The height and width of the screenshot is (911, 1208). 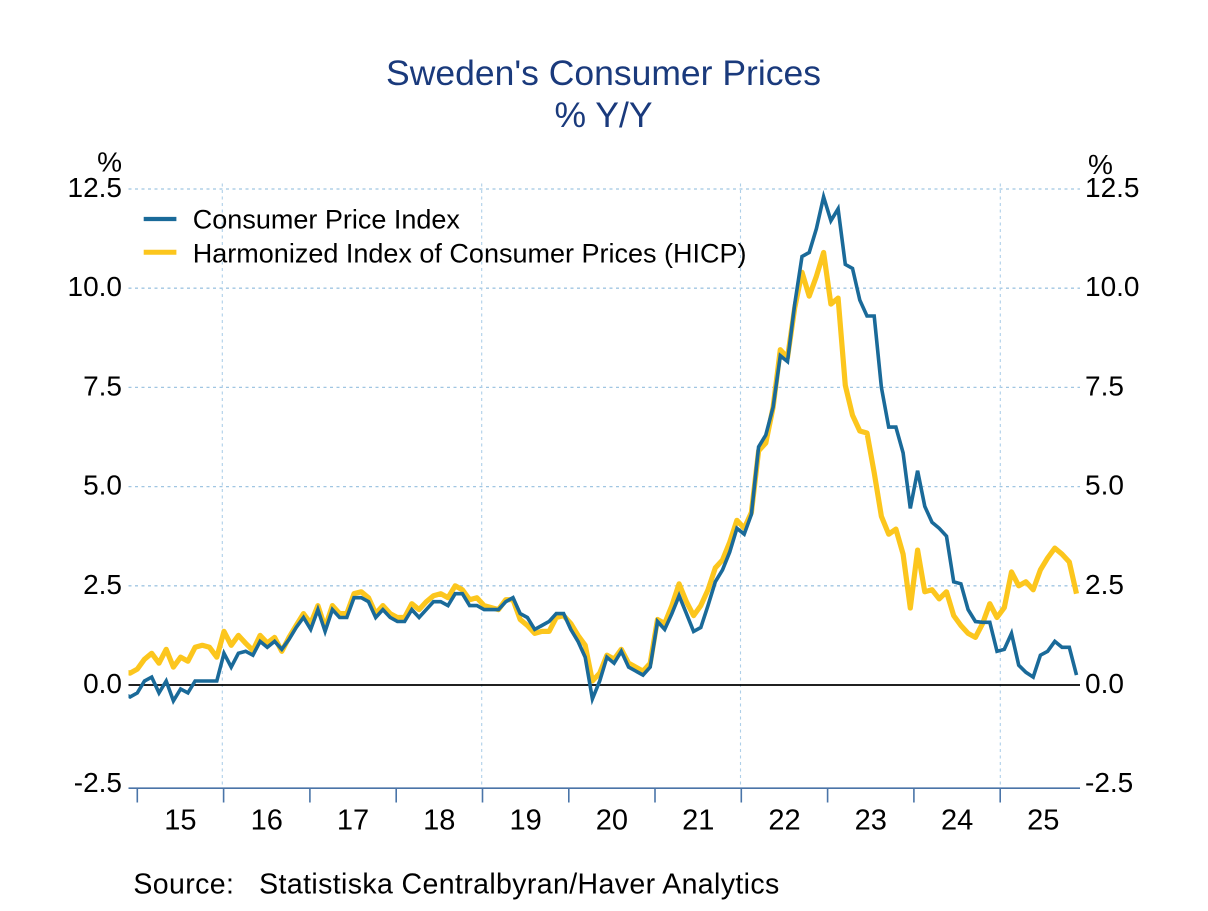 I want to click on svg-text: Consumer Price Index, so click(x=327, y=220).